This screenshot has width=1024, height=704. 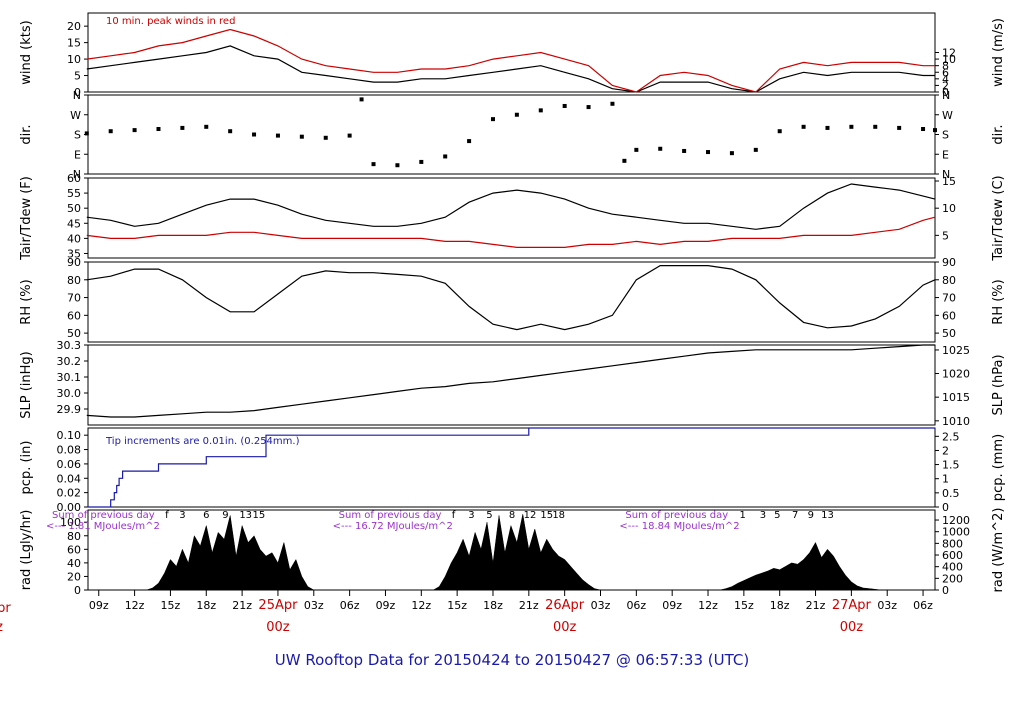 What do you see at coordinates (945, 79) in the screenshot?
I see `right-tick-label: 4` at bounding box center [945, 79].